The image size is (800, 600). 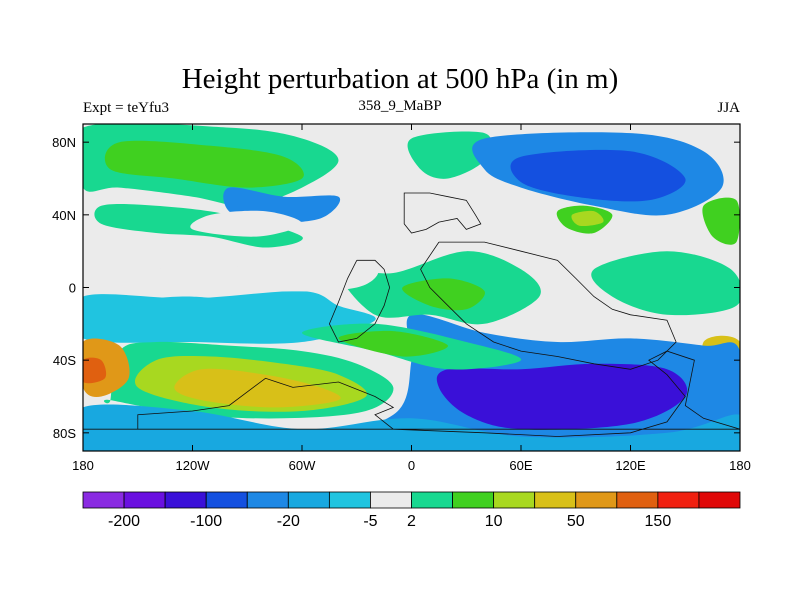 I want to click on x-tick-label: 60W, so click(x=302, y=465).